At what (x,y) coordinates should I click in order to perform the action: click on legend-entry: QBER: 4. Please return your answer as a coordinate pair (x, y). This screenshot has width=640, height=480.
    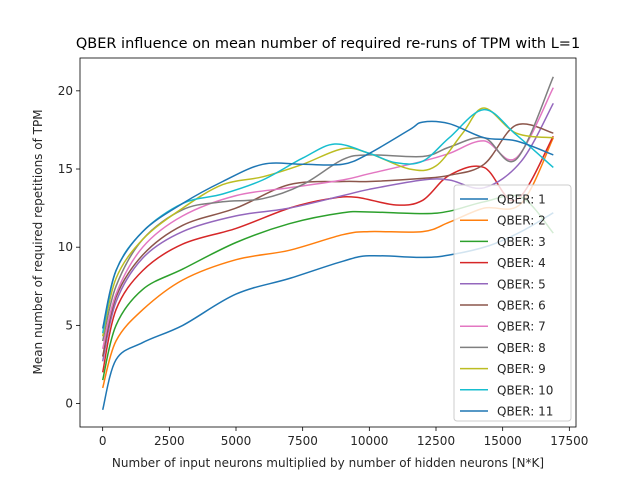
    Looking at the image, I should click on (521, 263).